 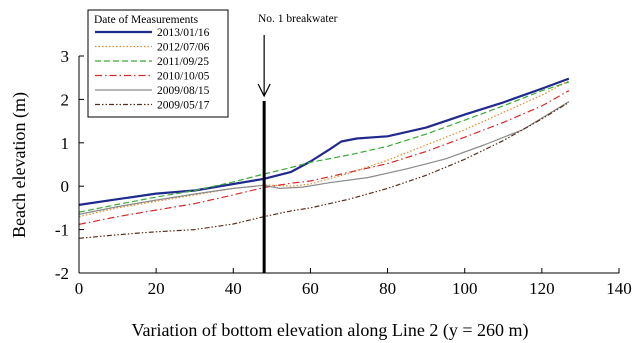 I want to click on breakwater-arrow-icon, so click(x=264, y=90).